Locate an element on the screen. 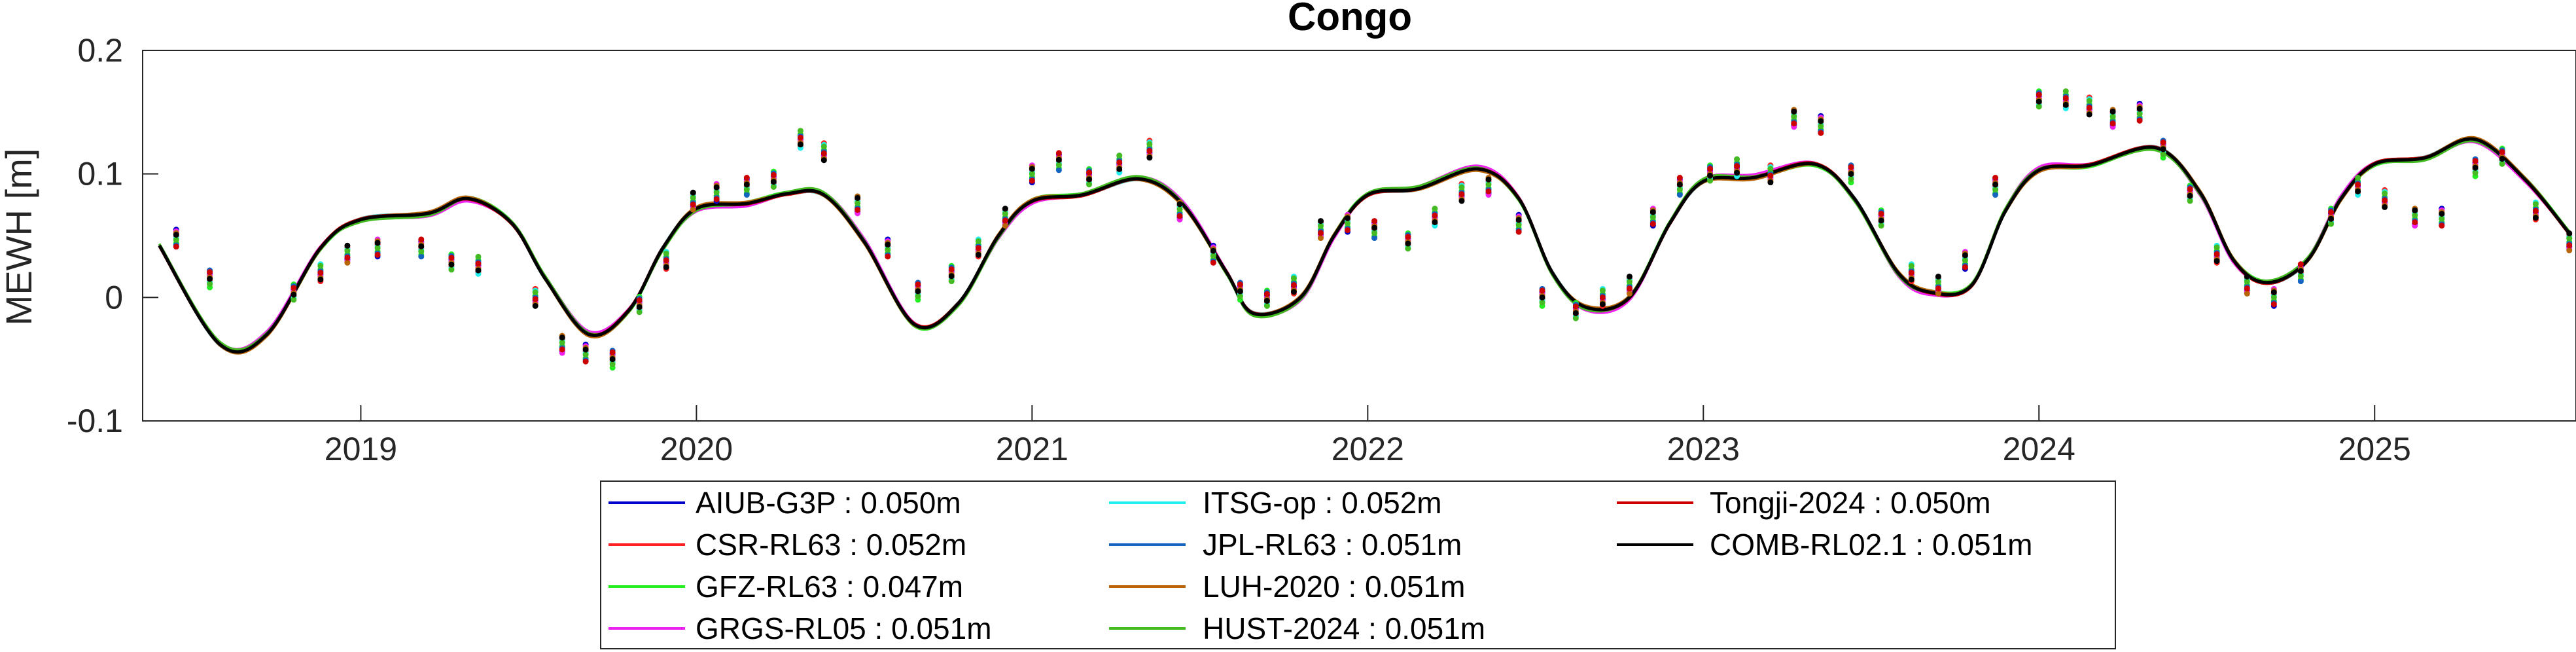 The image size is (2576, 652). x-tick-label: 2019 is located at coordinates (361, 449).